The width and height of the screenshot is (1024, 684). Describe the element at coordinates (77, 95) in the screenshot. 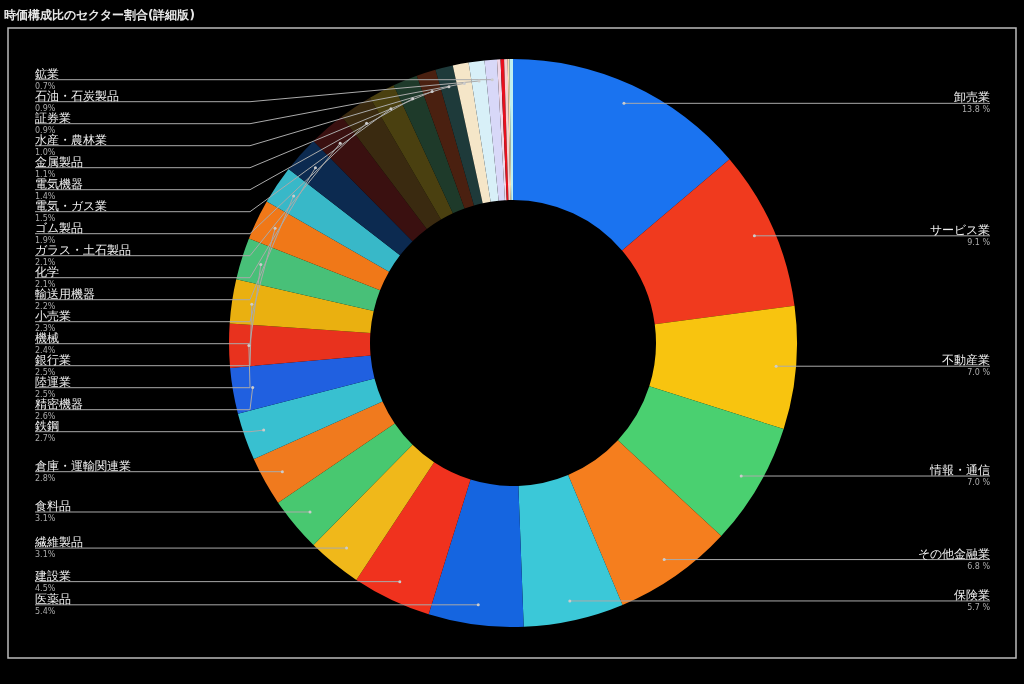

I see `slice-label: 石油・石炭製品` at that location.